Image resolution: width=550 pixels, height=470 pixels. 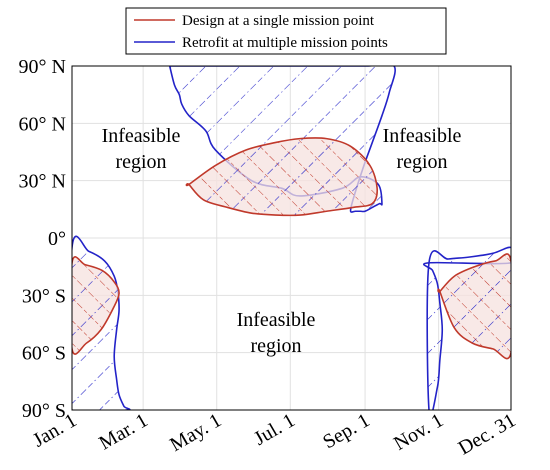 I want to click on y-tick-label: 30° N, so click(x=42, y=182).